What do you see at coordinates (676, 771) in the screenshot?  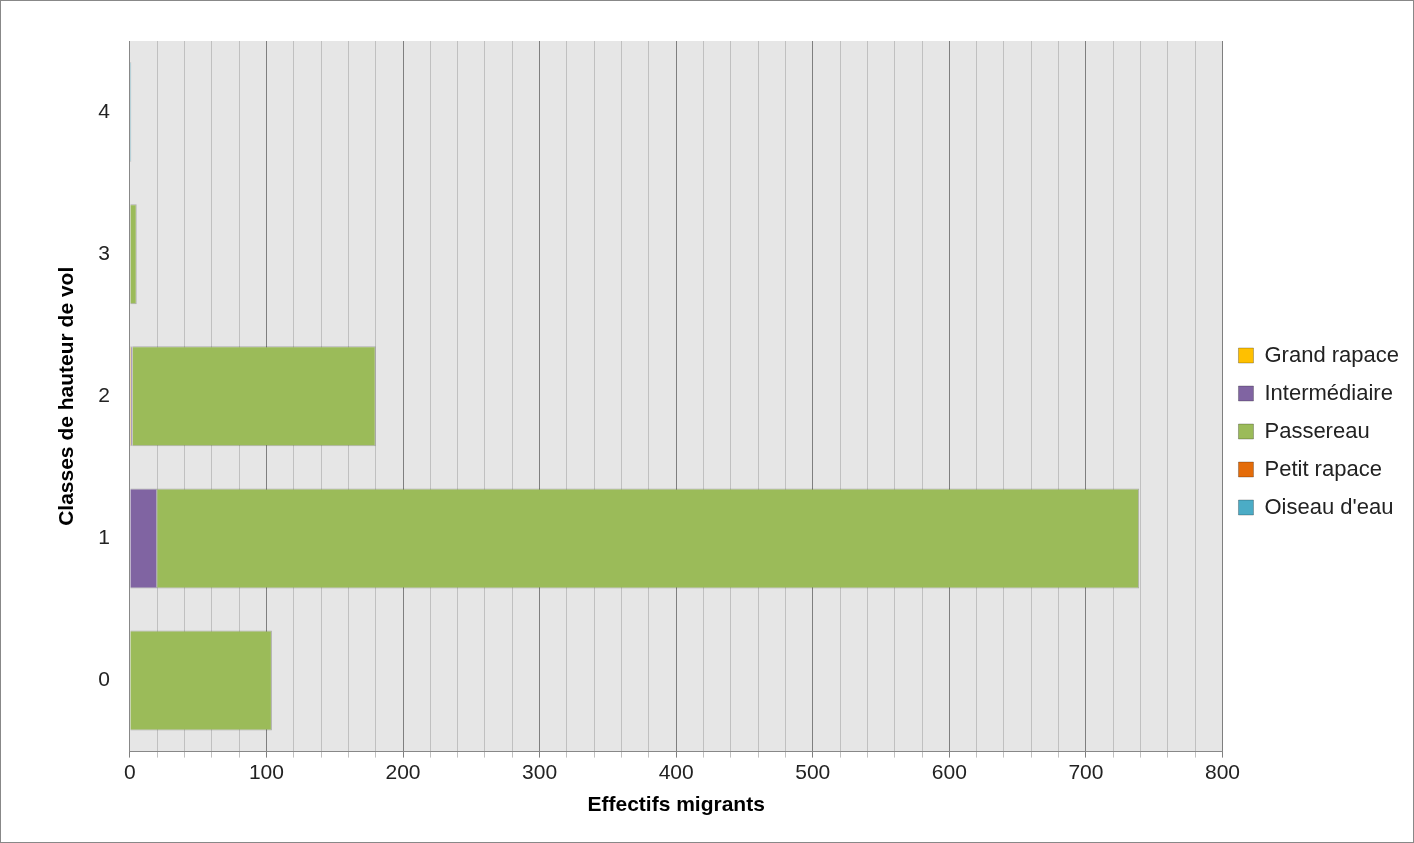 I see `x-tick-label: 400` at bounding box center [676, 771].